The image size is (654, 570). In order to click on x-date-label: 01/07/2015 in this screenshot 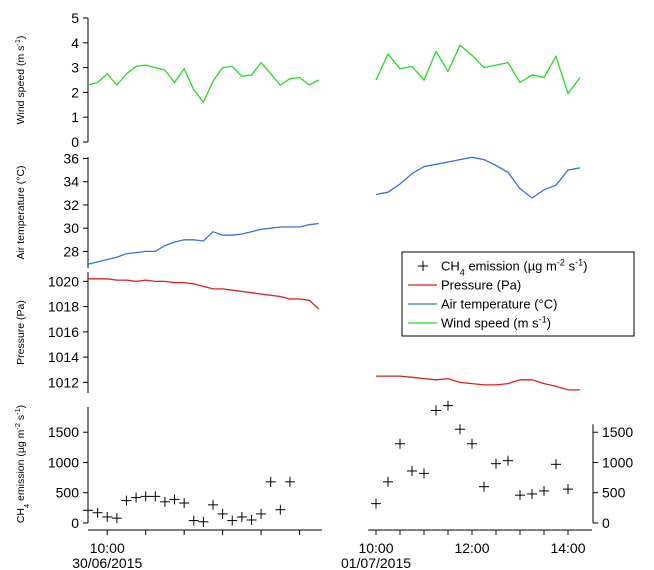, I will do `click(376, 562)`.